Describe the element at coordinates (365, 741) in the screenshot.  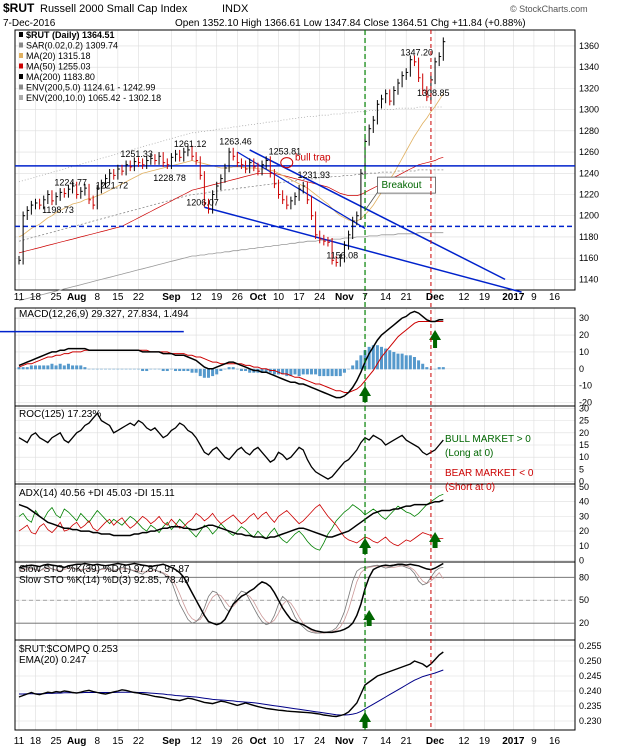
I see `x-axis-label-bottom: 7` at that location.